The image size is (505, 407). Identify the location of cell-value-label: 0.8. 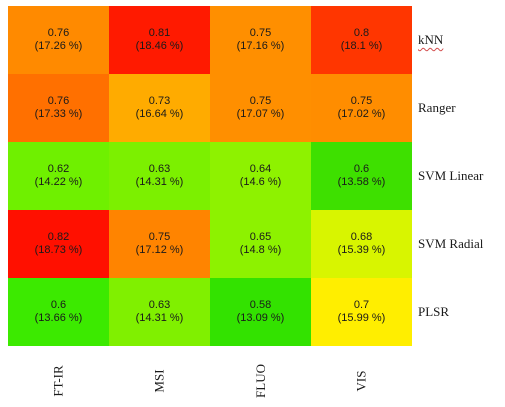
(361, 33).